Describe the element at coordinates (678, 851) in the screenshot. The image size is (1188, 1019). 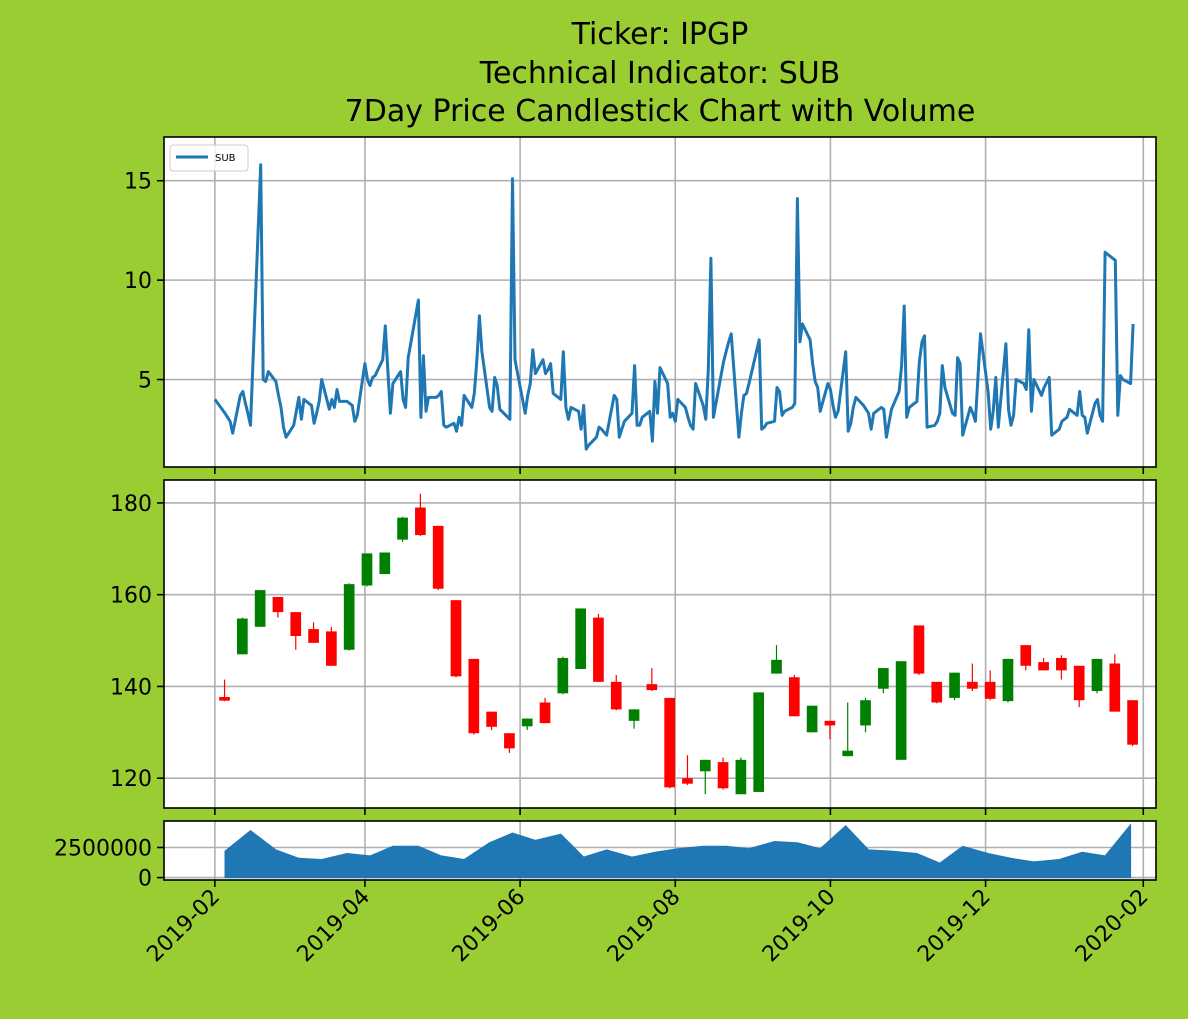
I see `volume-area` at that location.